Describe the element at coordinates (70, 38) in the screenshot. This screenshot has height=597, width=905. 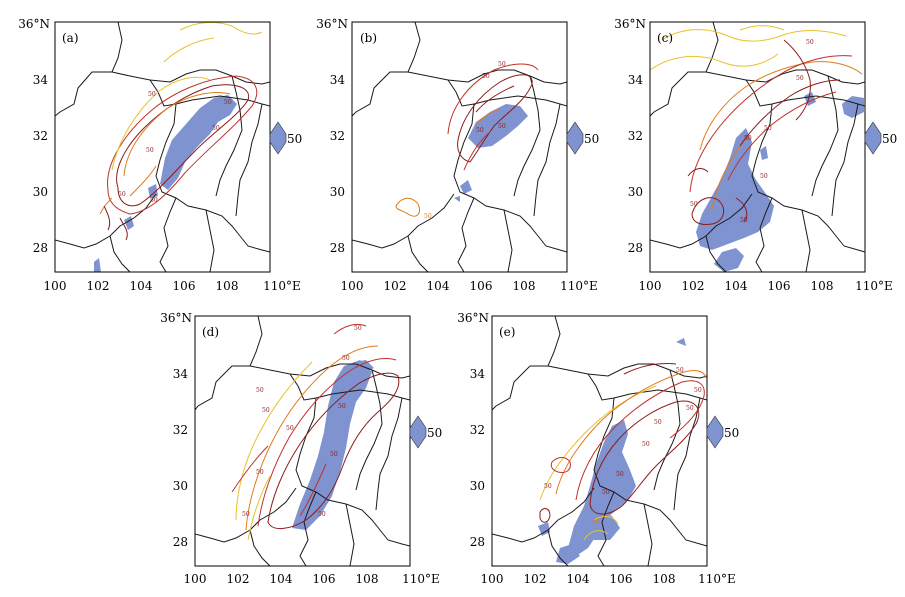
I see `panel-label: (a)` at that location.